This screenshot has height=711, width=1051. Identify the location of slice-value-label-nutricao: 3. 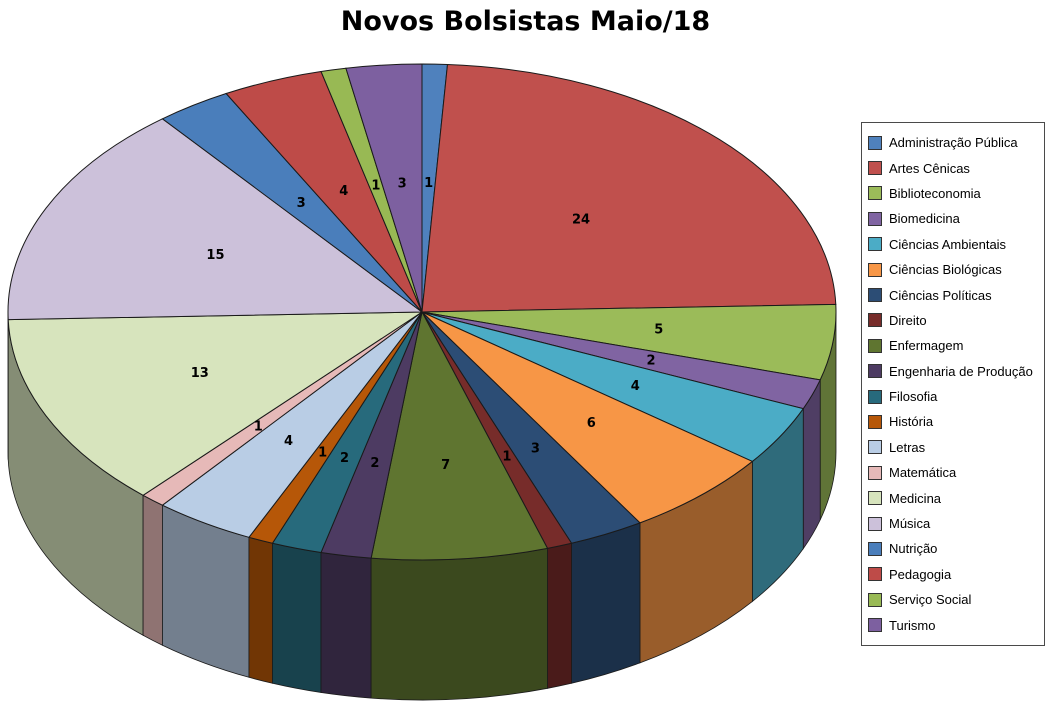
(301, 203).